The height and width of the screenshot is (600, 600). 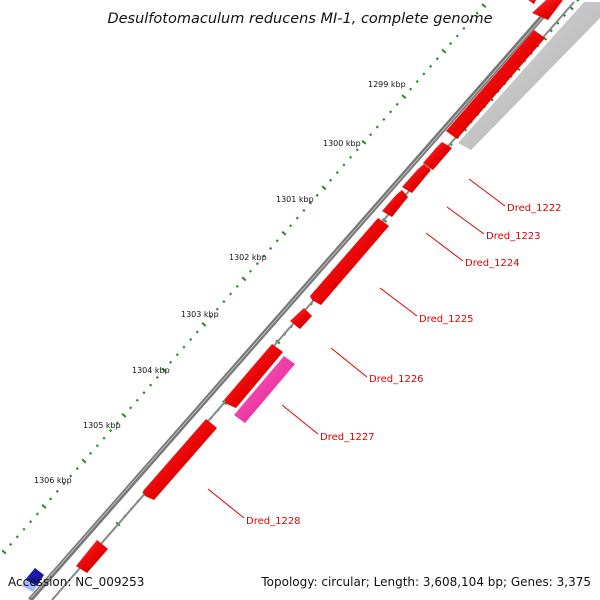 What do you see at coordinates (53, 480) in the screenshot?
I see `kbp-label-1306: 1306 kbp` at bounding box center [53, 480].